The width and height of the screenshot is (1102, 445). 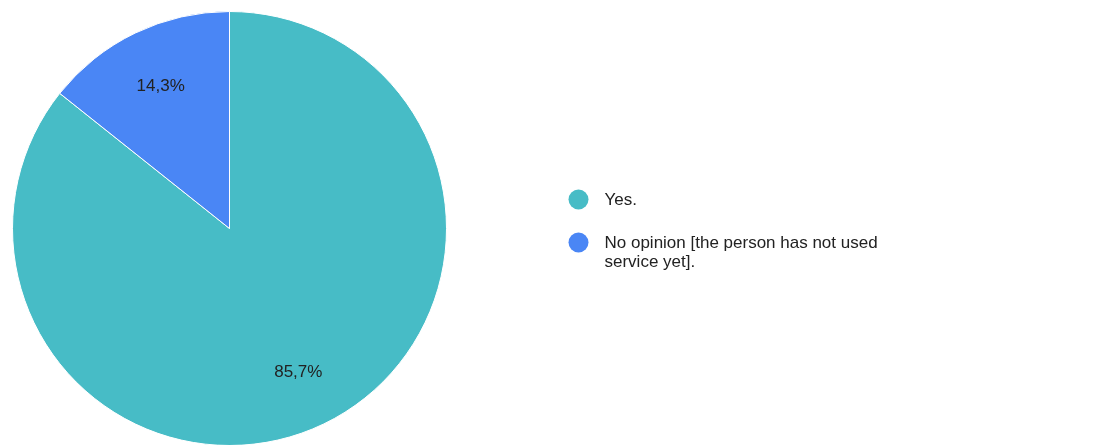 I want to click on legend-label: No opinion [the person has not used service yet]., so click(x=741, y=252).